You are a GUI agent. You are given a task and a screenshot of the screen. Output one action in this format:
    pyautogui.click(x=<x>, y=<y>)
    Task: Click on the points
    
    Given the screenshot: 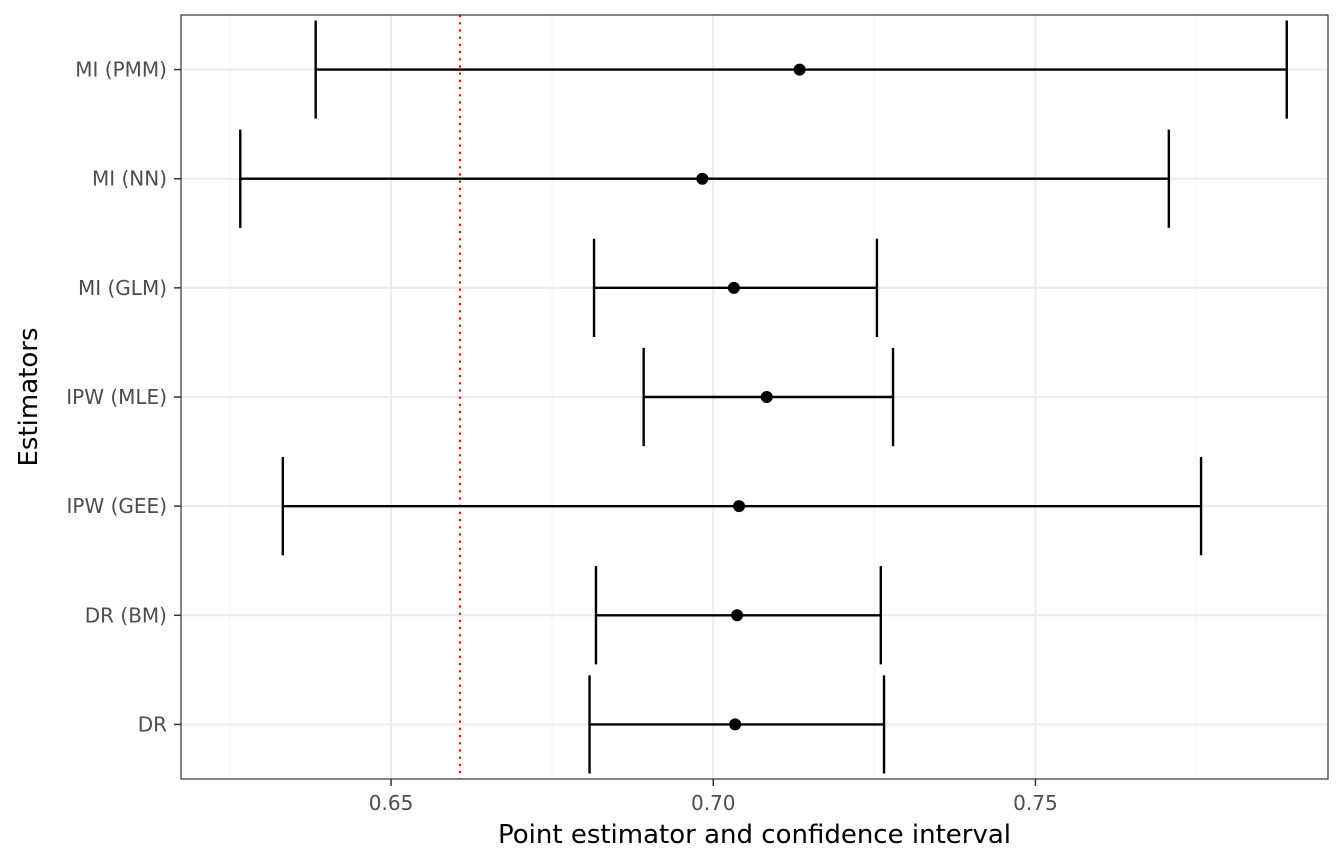 What is the action you would take?
    pyautogui.click(x=751, y=397)
    